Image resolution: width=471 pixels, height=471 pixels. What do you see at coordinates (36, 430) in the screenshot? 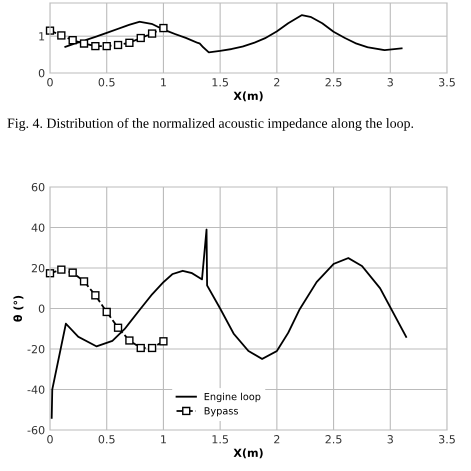
I see `y-tick-label: -60` at bounding box center [36, 430].